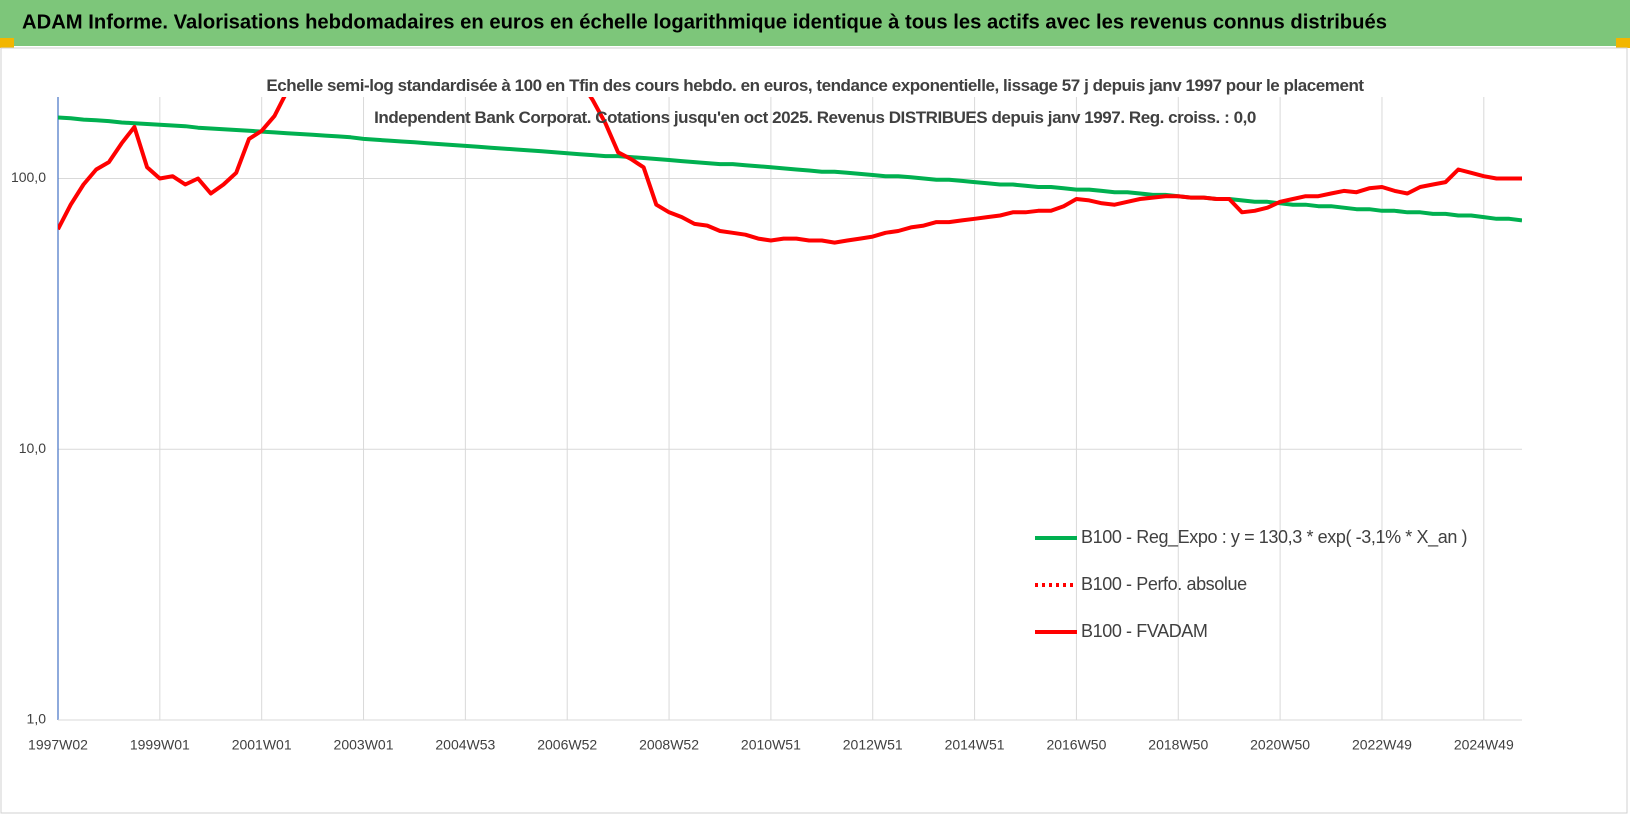 This screenshot has width=1630, height=815. I want to click on legend-label: B100 - Perfo. absolue, so click(1164, 584).